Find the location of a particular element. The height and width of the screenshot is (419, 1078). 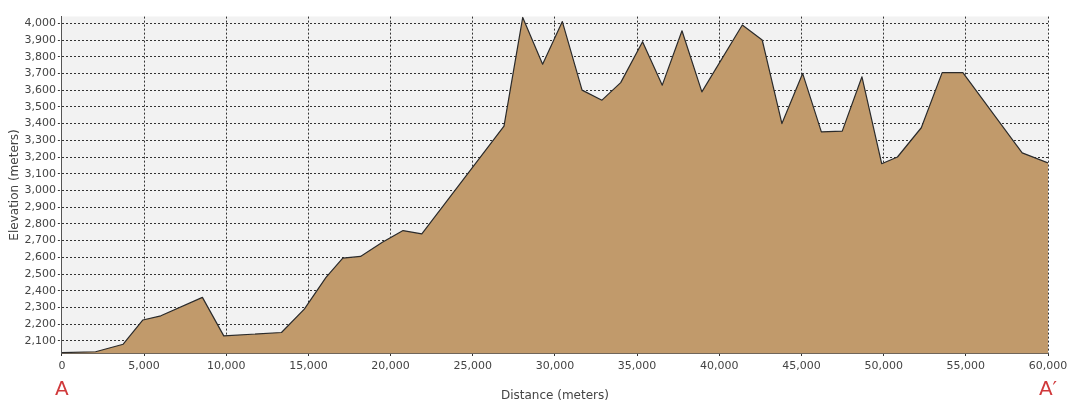

x-tick-label: 25,000 is located at coordinates (473, 365).